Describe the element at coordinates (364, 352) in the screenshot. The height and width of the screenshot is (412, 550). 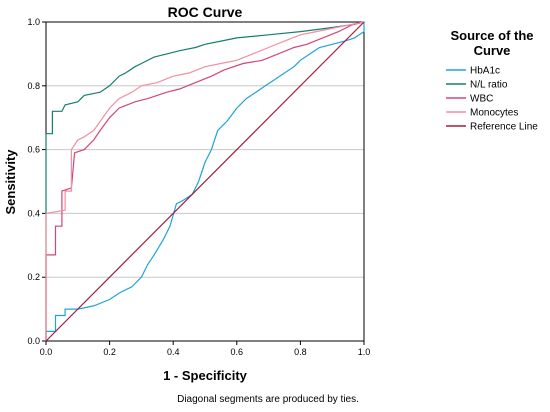
I see `x-tick-label: 1.0` at that location.